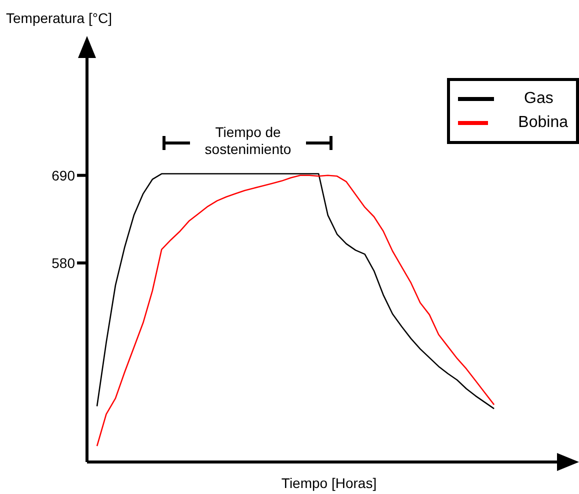  I want to click on legend-label: Gas, so click(539, 99).